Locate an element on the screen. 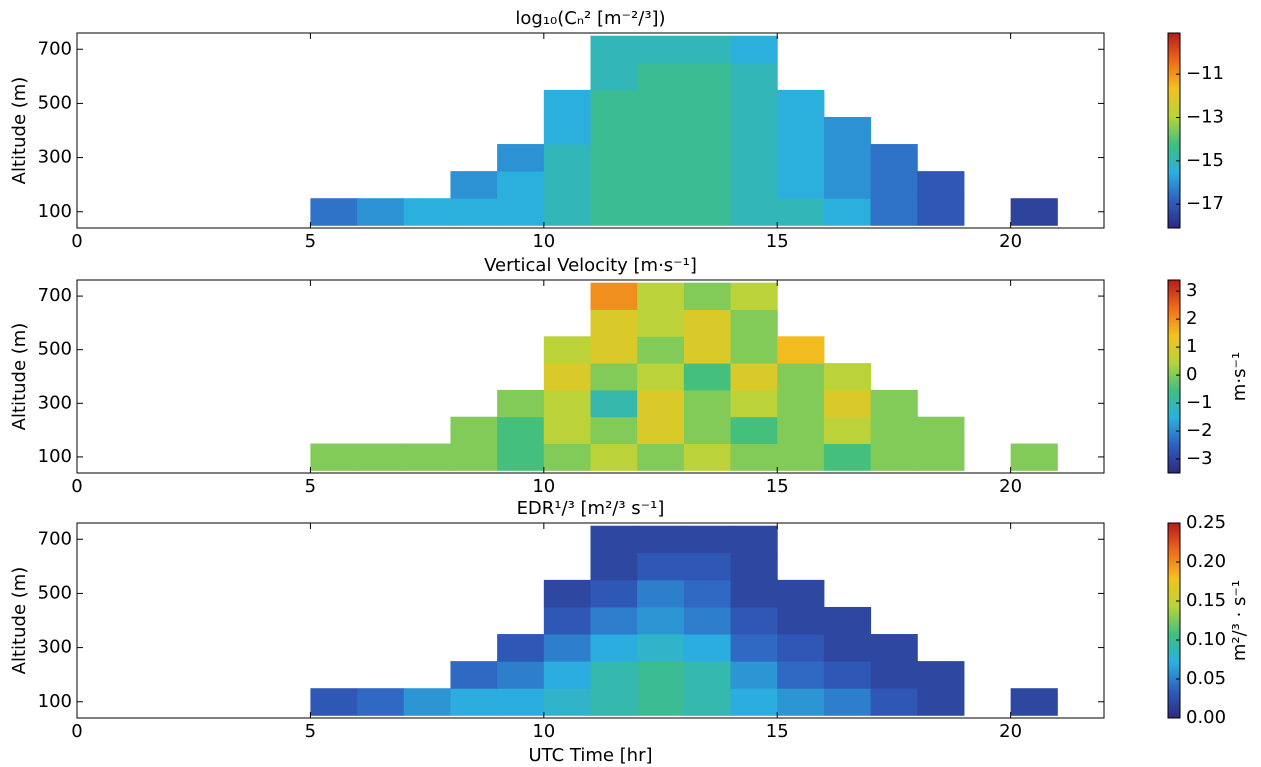  y-tick-label: 700 is located at coordinates (55, 48).